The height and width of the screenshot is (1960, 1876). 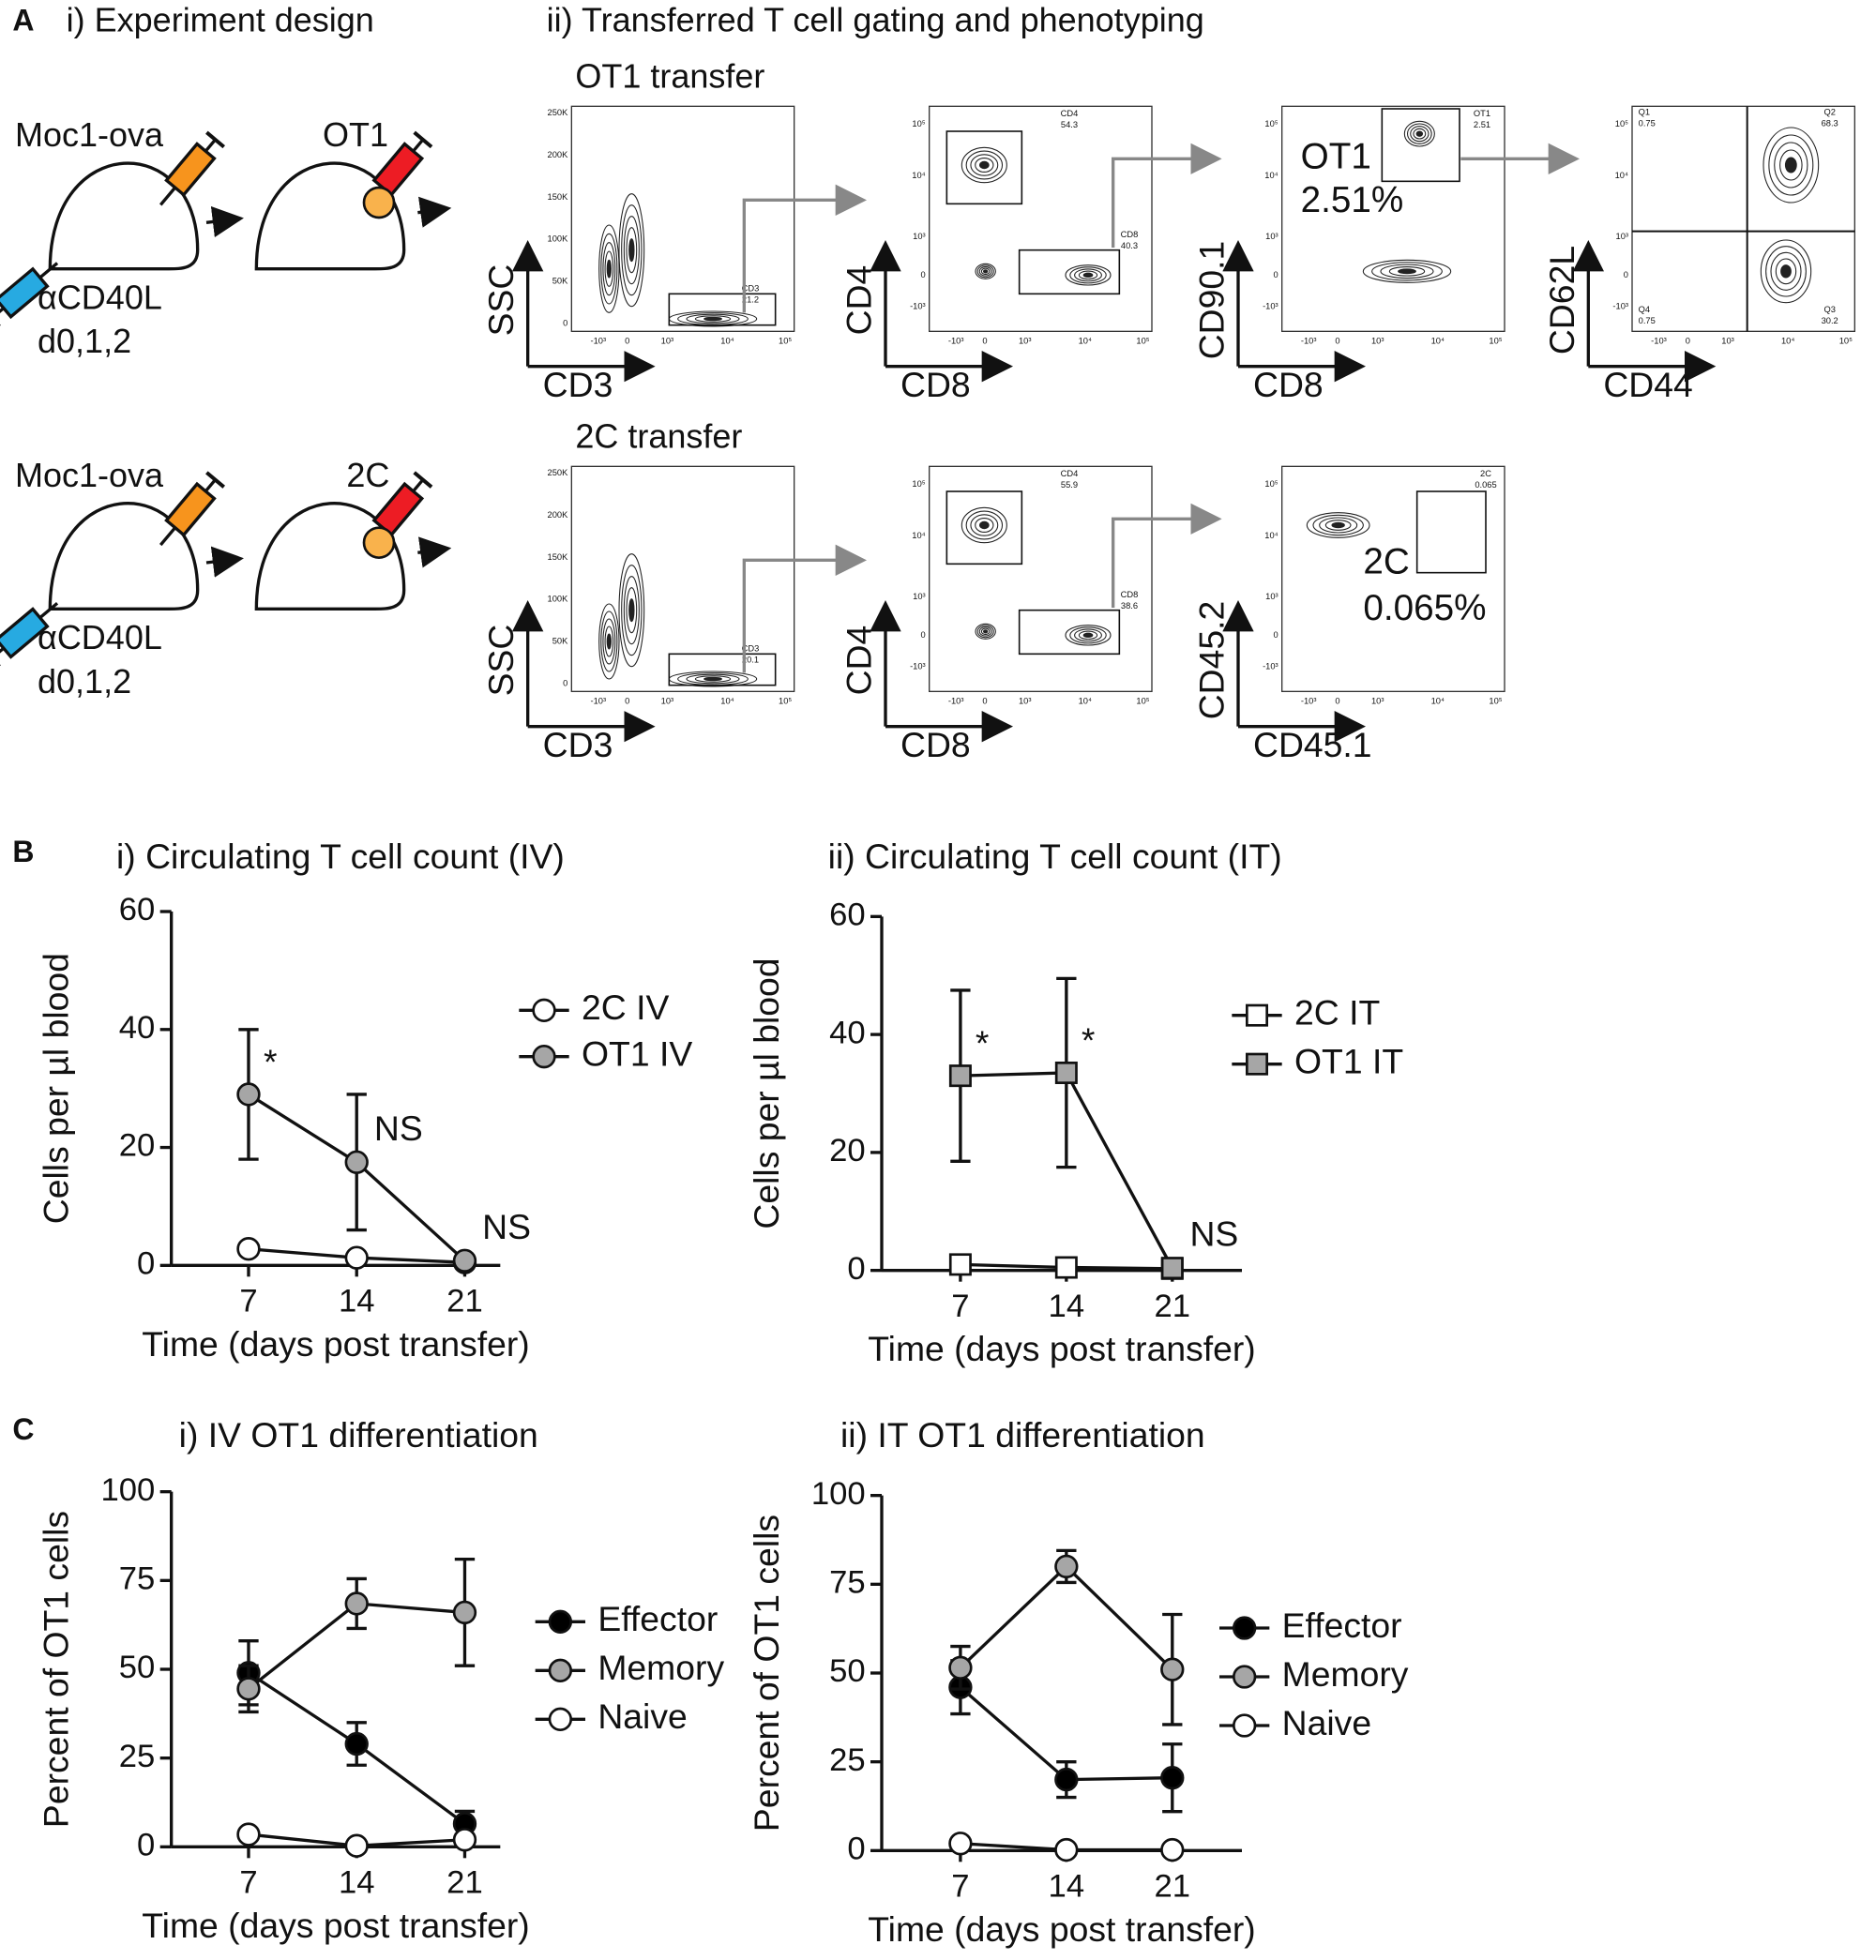 What do you see at coordinates (1647, 123) in the screenshot?
I see `gate-value: 0.75` at bounding box center [1647, 123].